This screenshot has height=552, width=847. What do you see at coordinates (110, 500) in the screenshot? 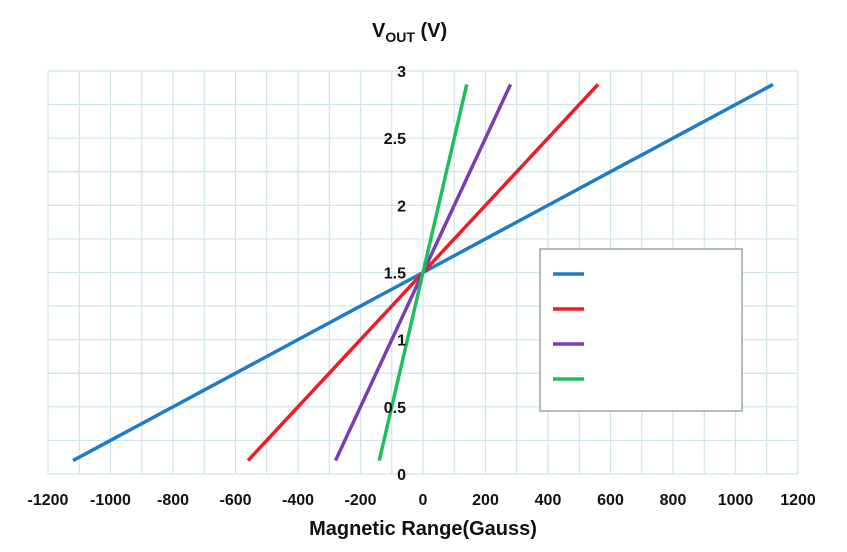
I see `x-tick-label: -1000` at bounding box center [110, 500].